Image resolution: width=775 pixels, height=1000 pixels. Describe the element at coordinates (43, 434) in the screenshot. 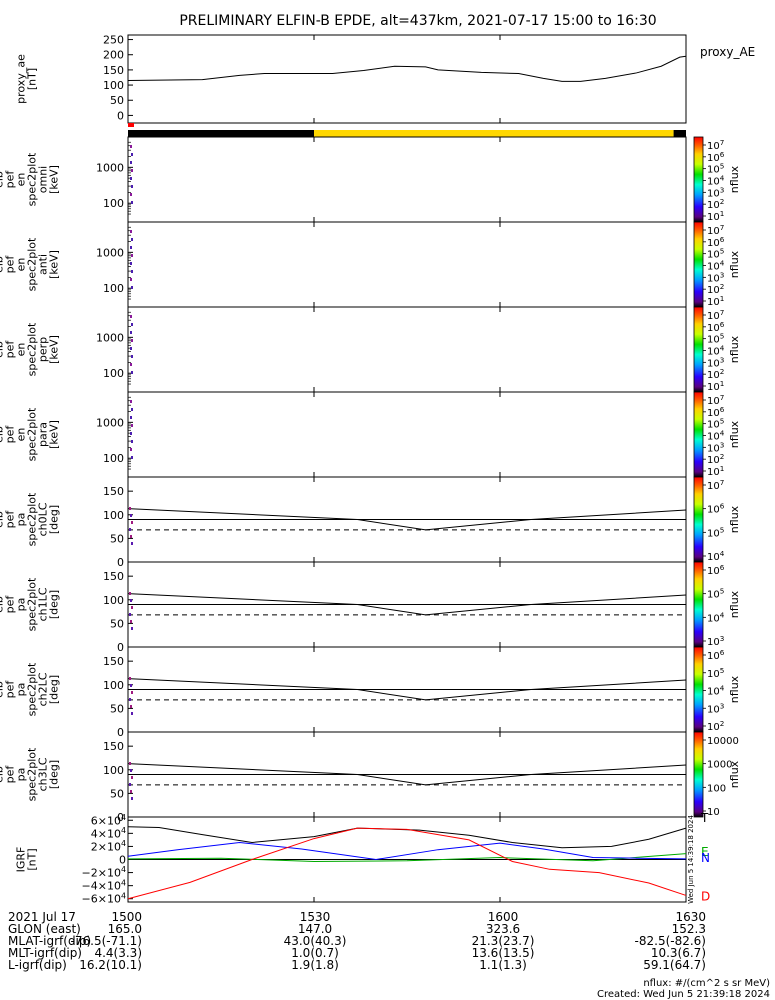

I see `energy-ylabel-3-line-4: para` at that location.